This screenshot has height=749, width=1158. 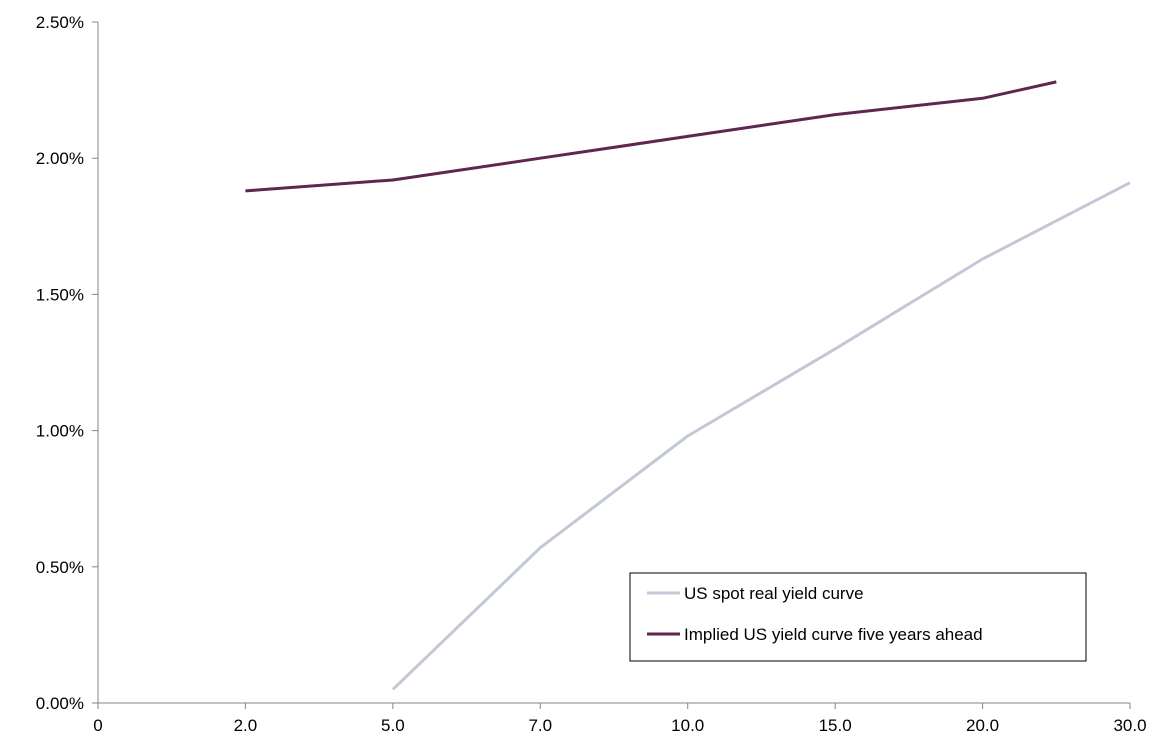 I want to click on x-tick-label: 0, so click(x=97, y=725).